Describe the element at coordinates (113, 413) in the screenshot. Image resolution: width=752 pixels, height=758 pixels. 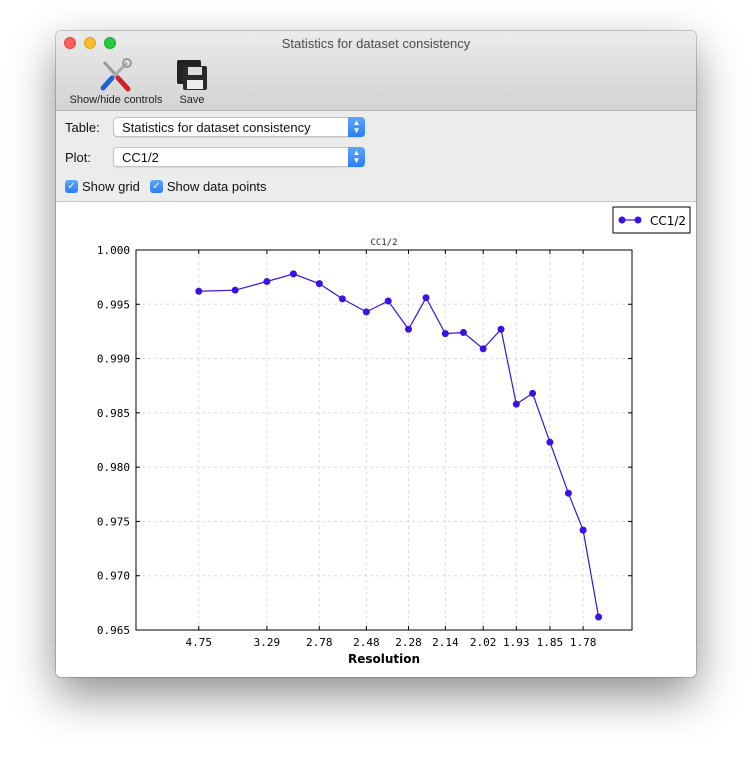
I see `y-tick-label: 0.985` at that location.